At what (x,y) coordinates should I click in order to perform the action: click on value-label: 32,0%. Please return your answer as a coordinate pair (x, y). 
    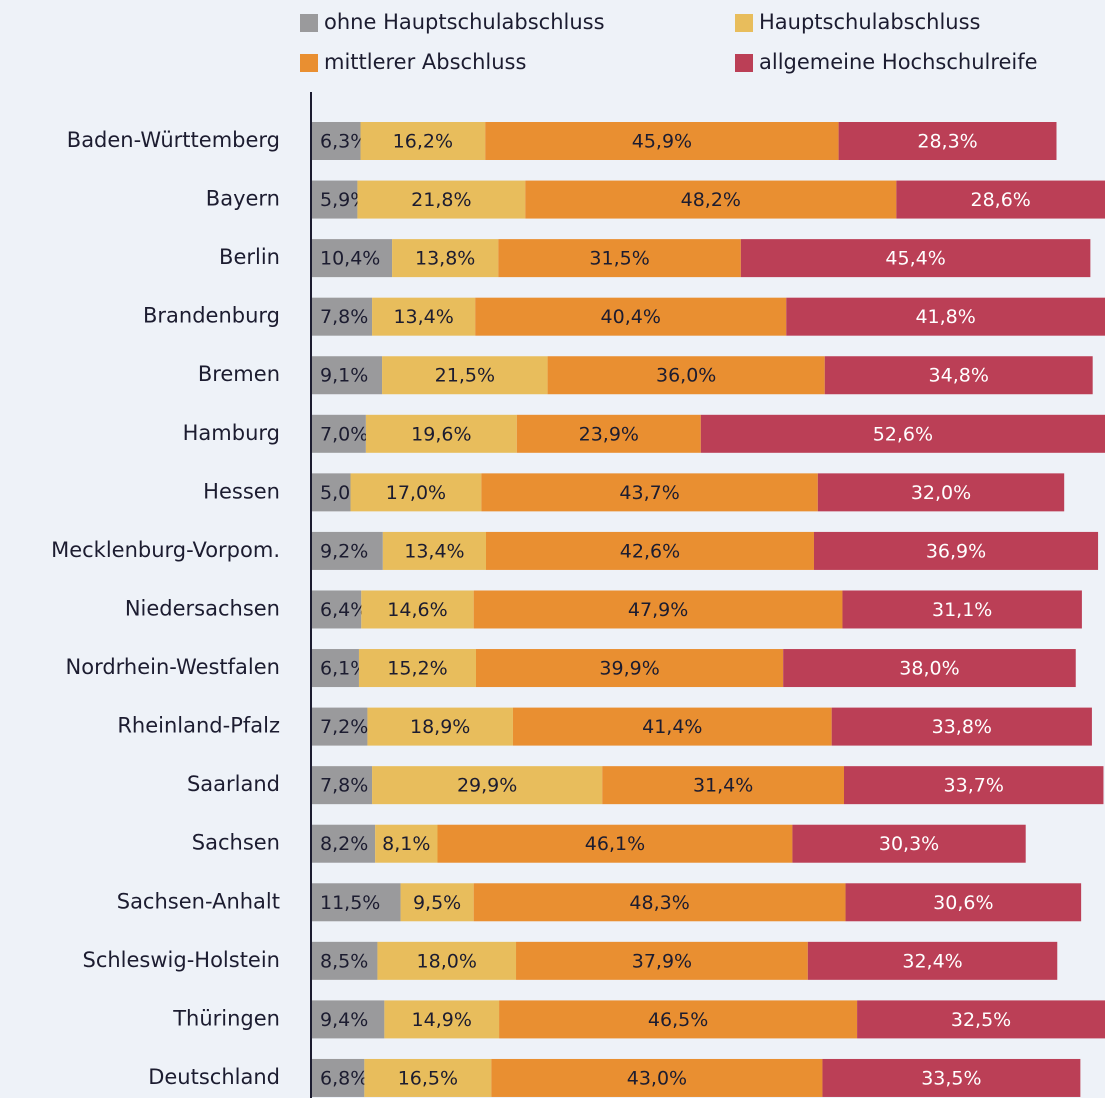
    Looking at the image, I should click on (941, 493).